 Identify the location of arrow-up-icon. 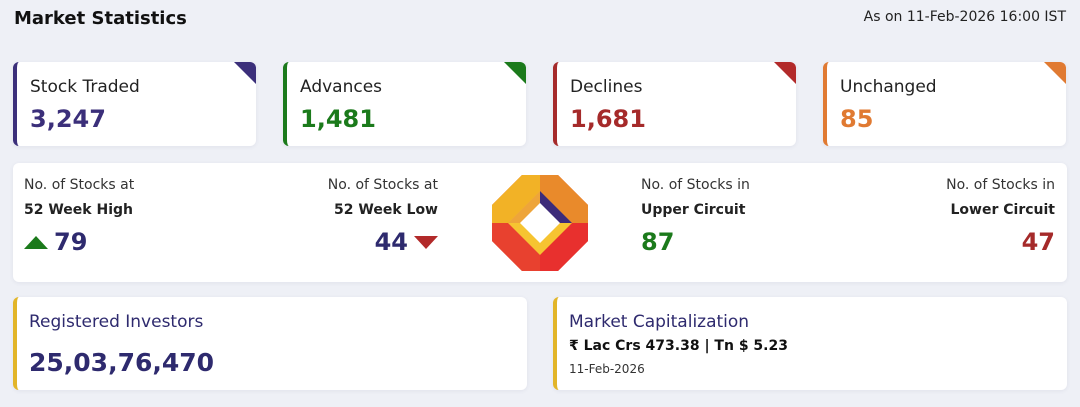
(36, 242).